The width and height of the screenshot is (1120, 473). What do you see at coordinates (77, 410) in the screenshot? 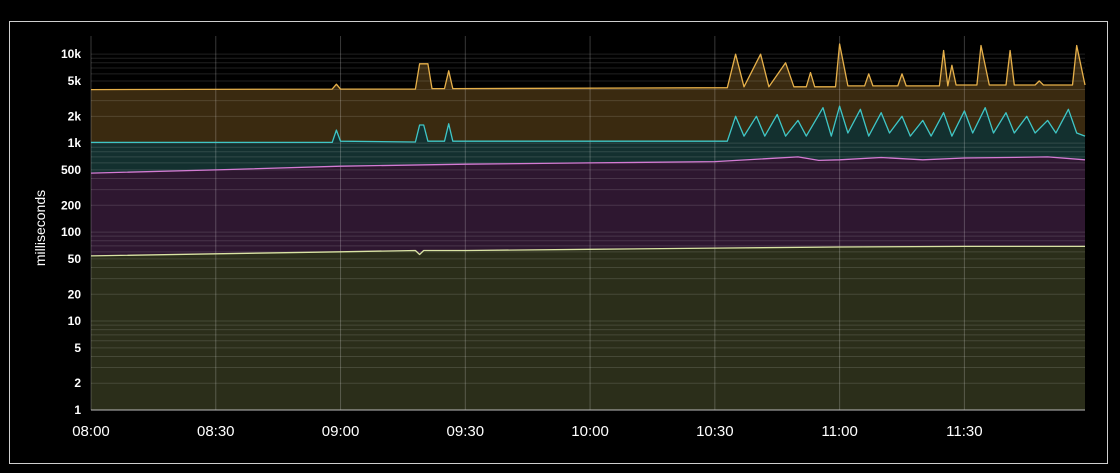
I see `y-tick-label: 1` at bounding box center [77, 410].